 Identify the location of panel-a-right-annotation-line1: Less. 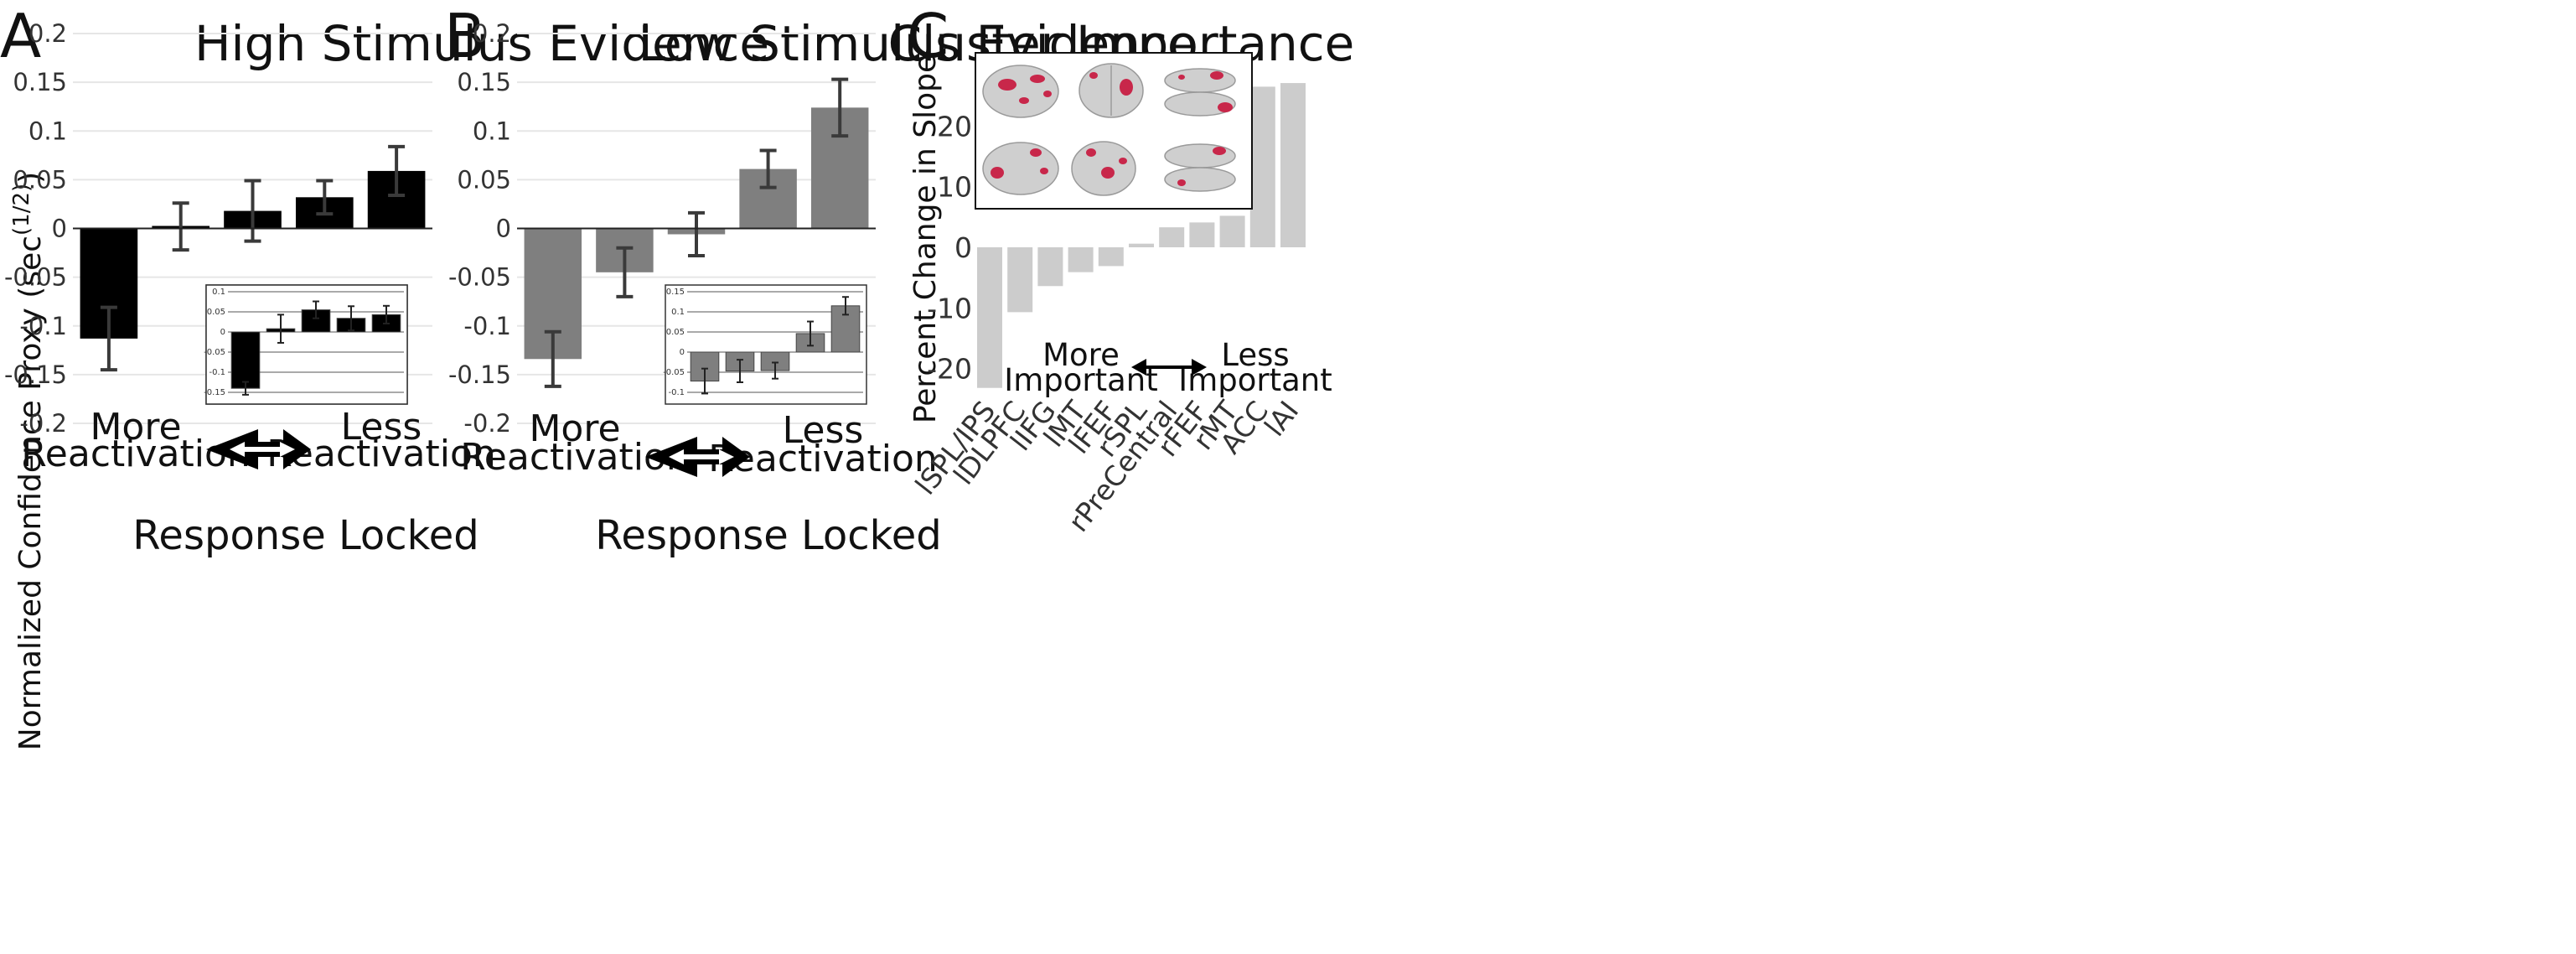
(381, 427).